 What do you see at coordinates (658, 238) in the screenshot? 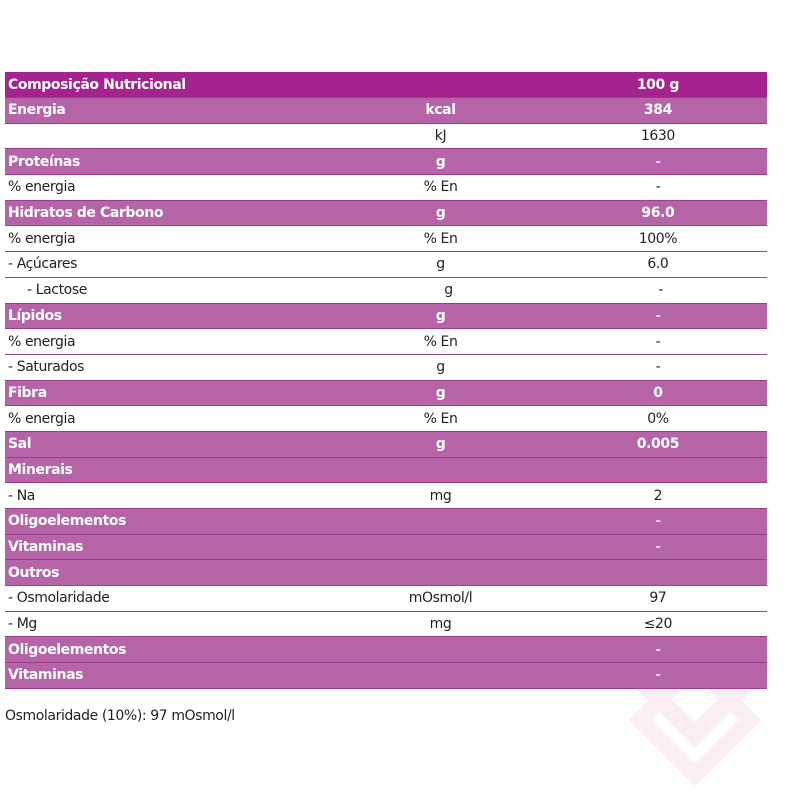
I see `row-value: 100%` at bounding box center [658, 238].